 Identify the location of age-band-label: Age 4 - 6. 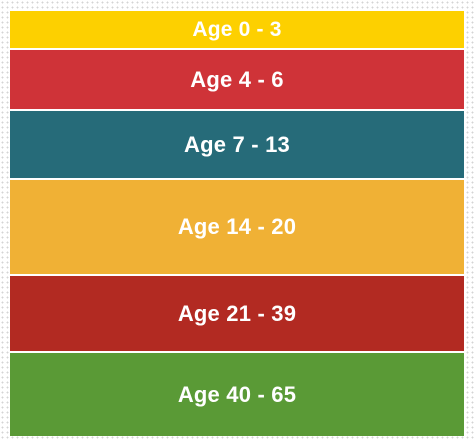
(237, 79).